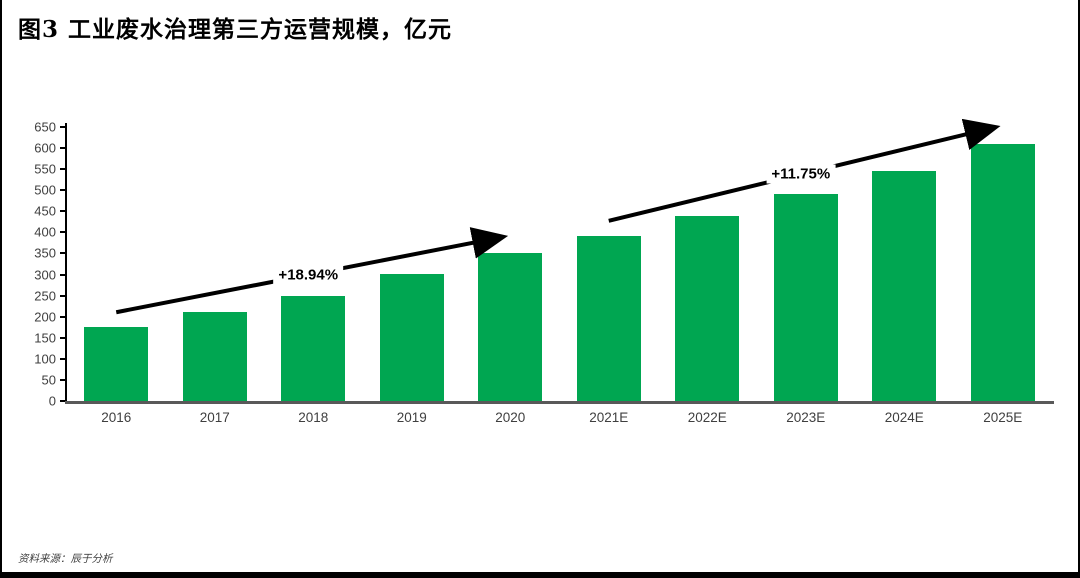  Describe the element at coordinates (559, 402) in the screenshot. I see `x-axis-line` at that location.